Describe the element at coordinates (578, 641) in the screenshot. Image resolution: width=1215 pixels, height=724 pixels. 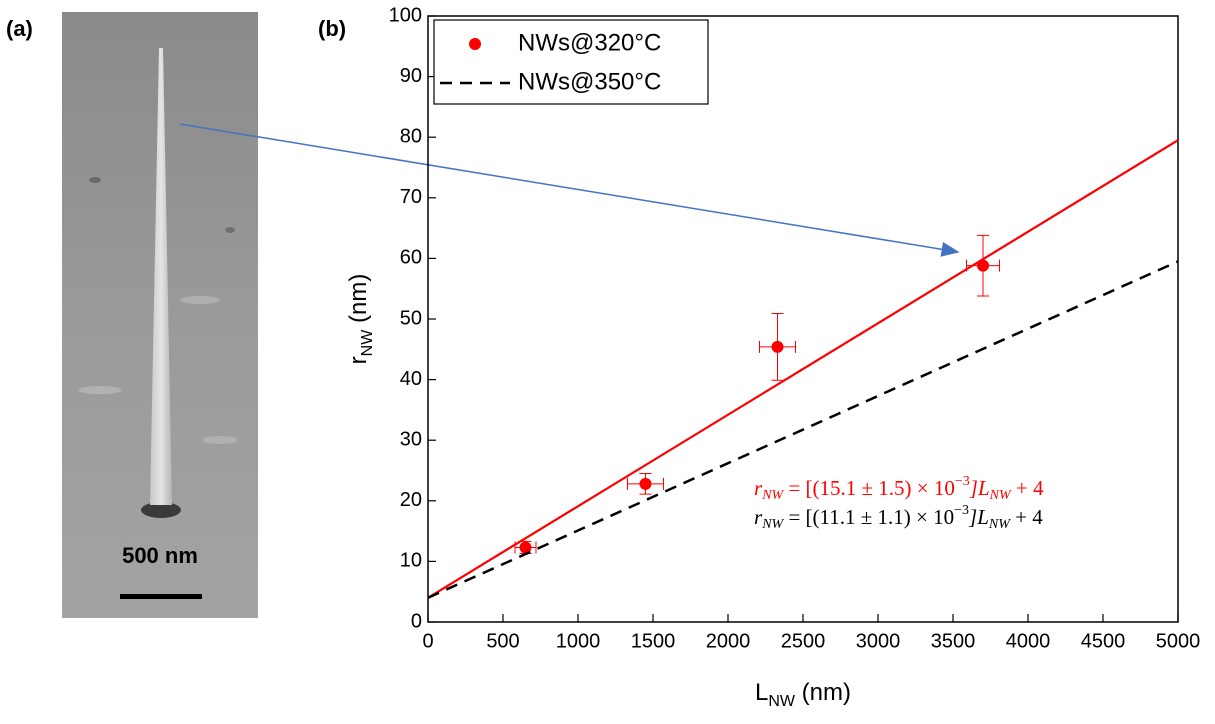
I see `x-tick-label: 1000` at that location.